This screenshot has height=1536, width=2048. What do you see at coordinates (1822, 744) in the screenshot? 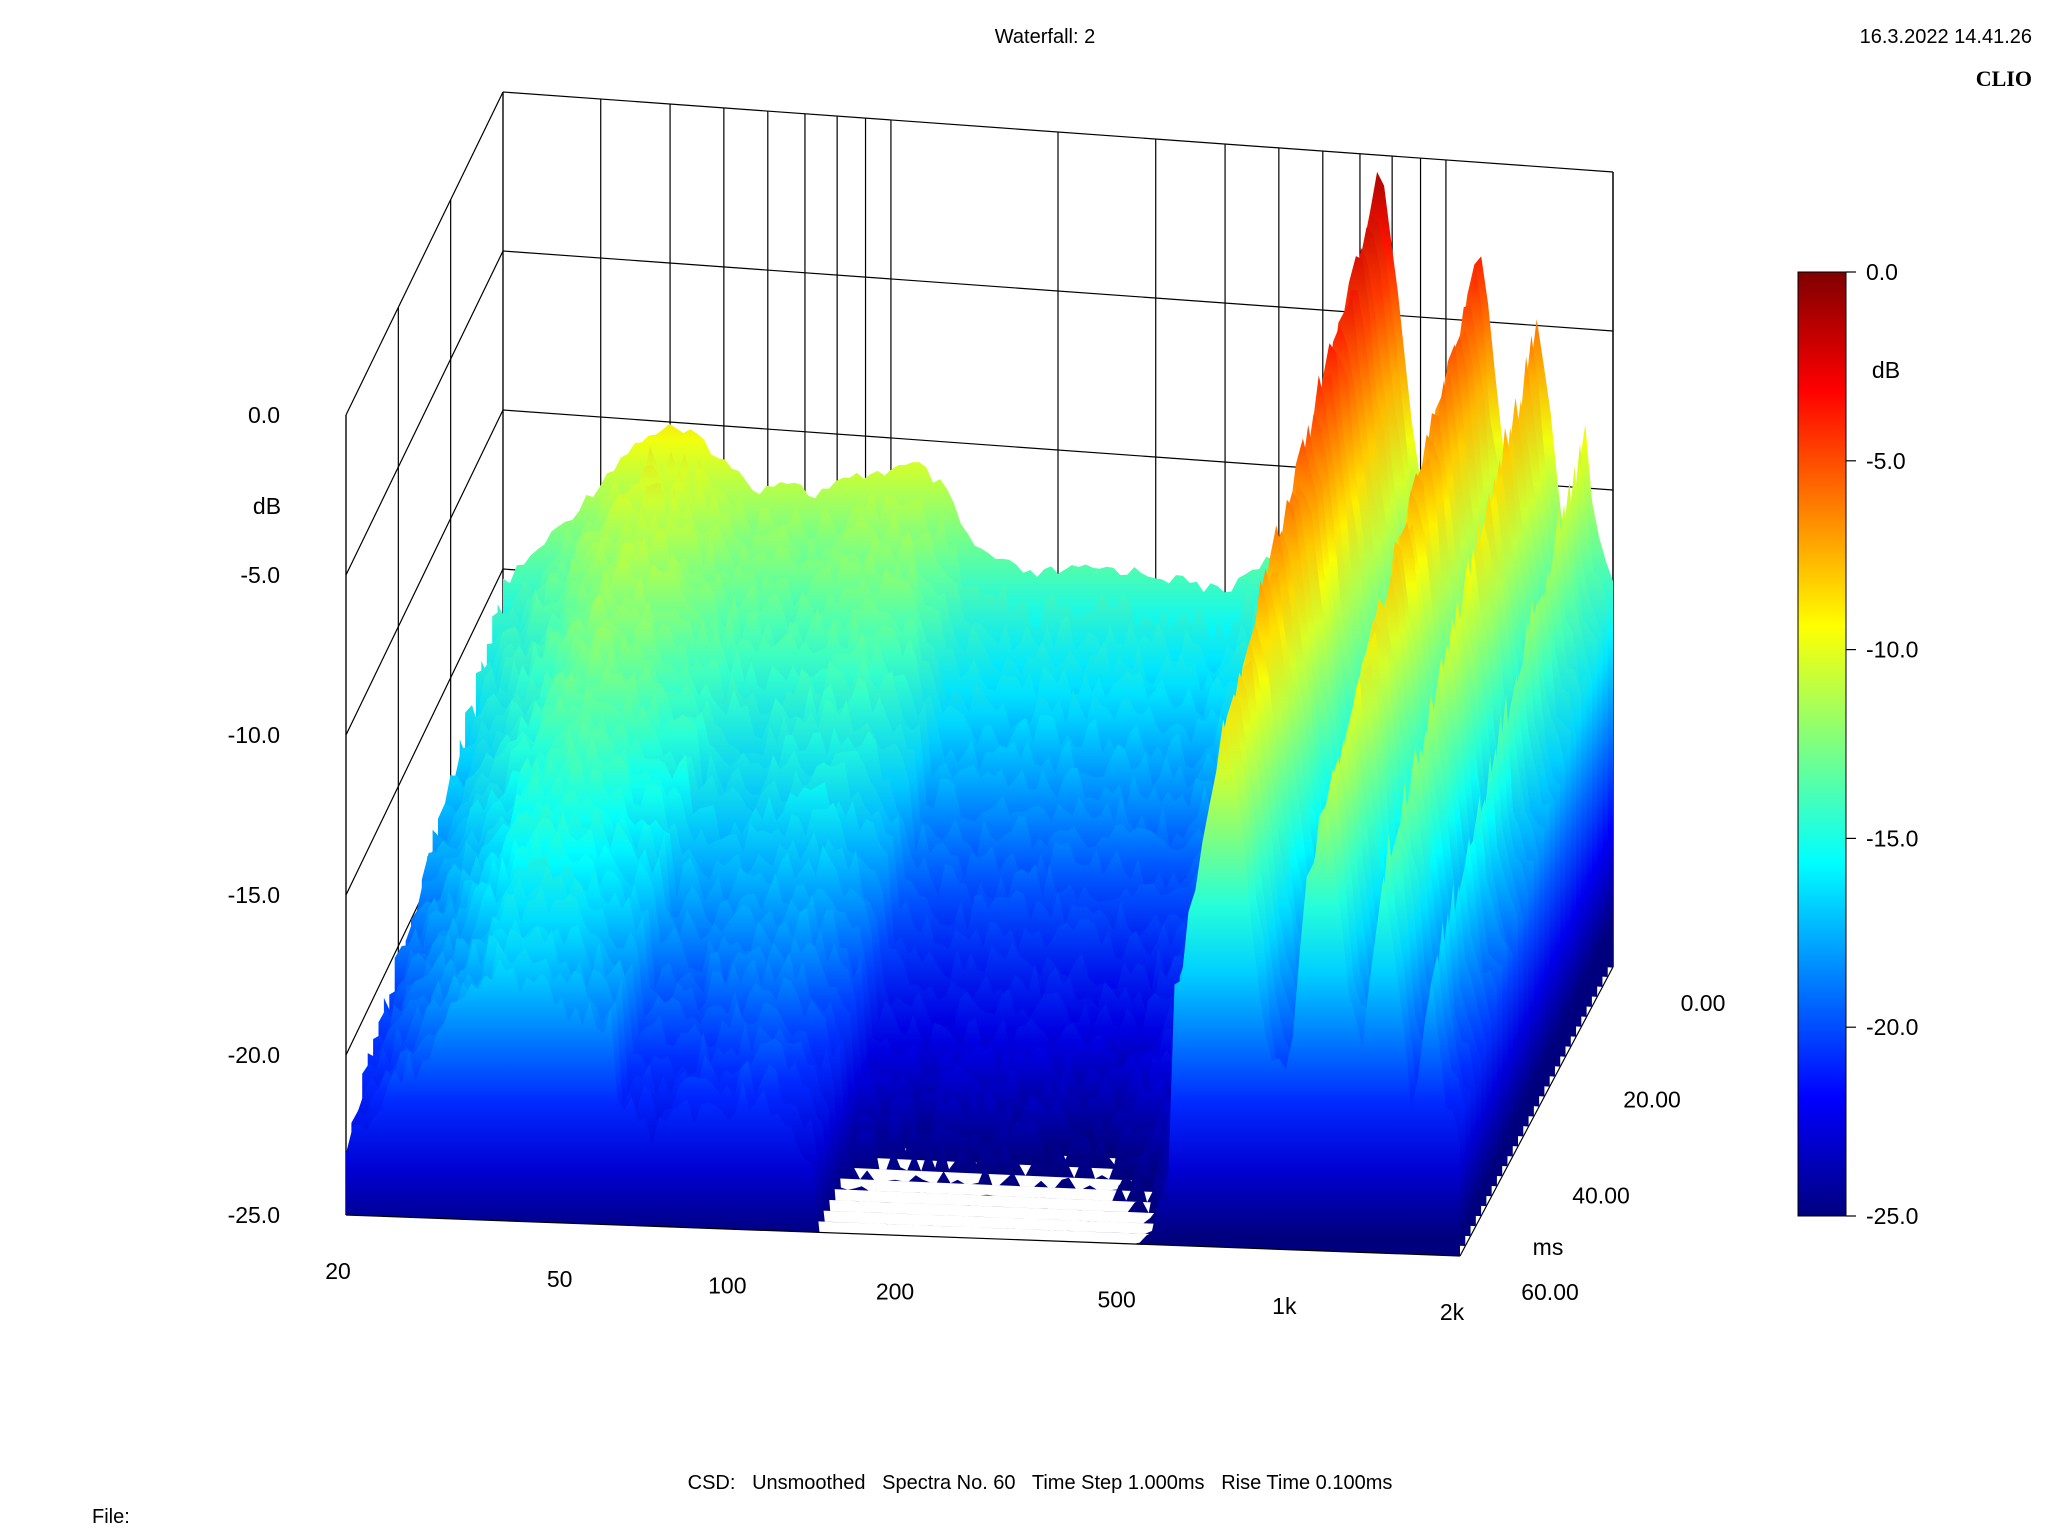
I see `colorbar` at bounding box center [1822, 744].